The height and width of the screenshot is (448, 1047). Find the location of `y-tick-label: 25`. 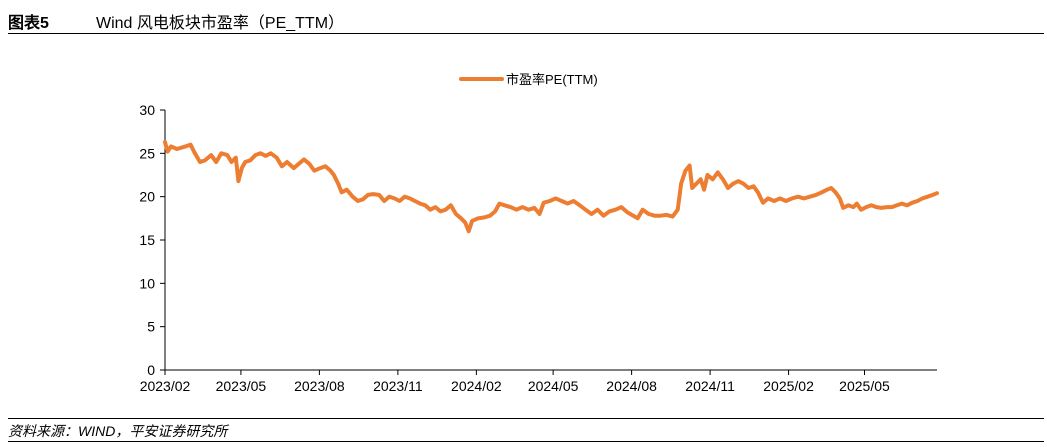

y-tick-label: 25 is located at coordinates (147, 153).